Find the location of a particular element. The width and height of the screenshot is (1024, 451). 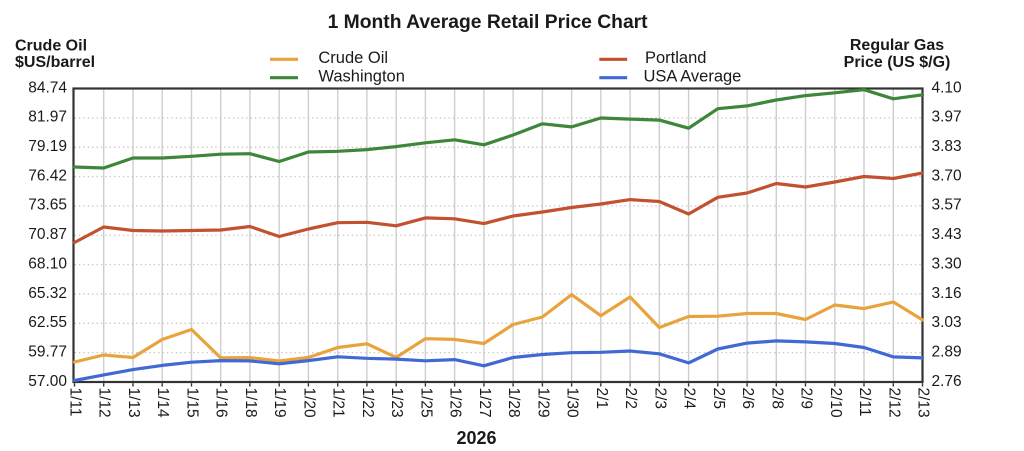

svg-text: 3.30 is located at coordinates (947, 263).